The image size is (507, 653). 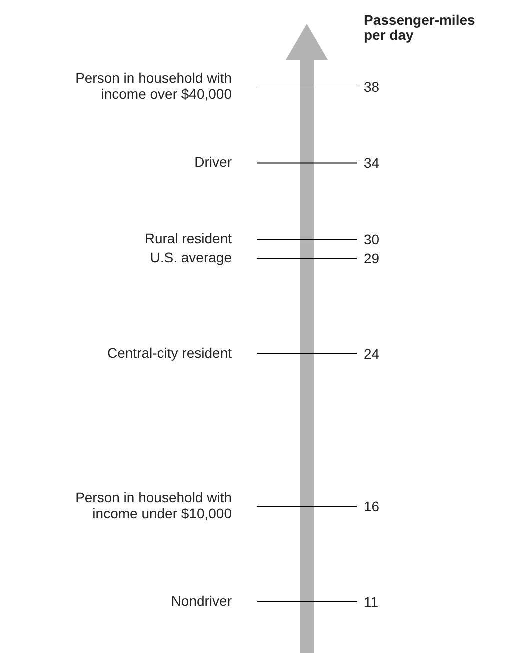 What do you see at coordinates (372, 258) in the screenshot?
I see `data-label: 29` at bounding box center [372, 258].